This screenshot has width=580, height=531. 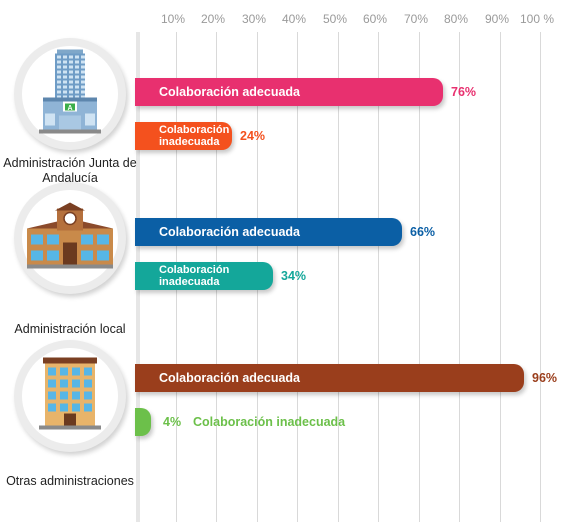 What do you see at coordinates (253, 136) in the screenshot?
I see `bar-value-label: 24%` at bounding box center [253, 136].